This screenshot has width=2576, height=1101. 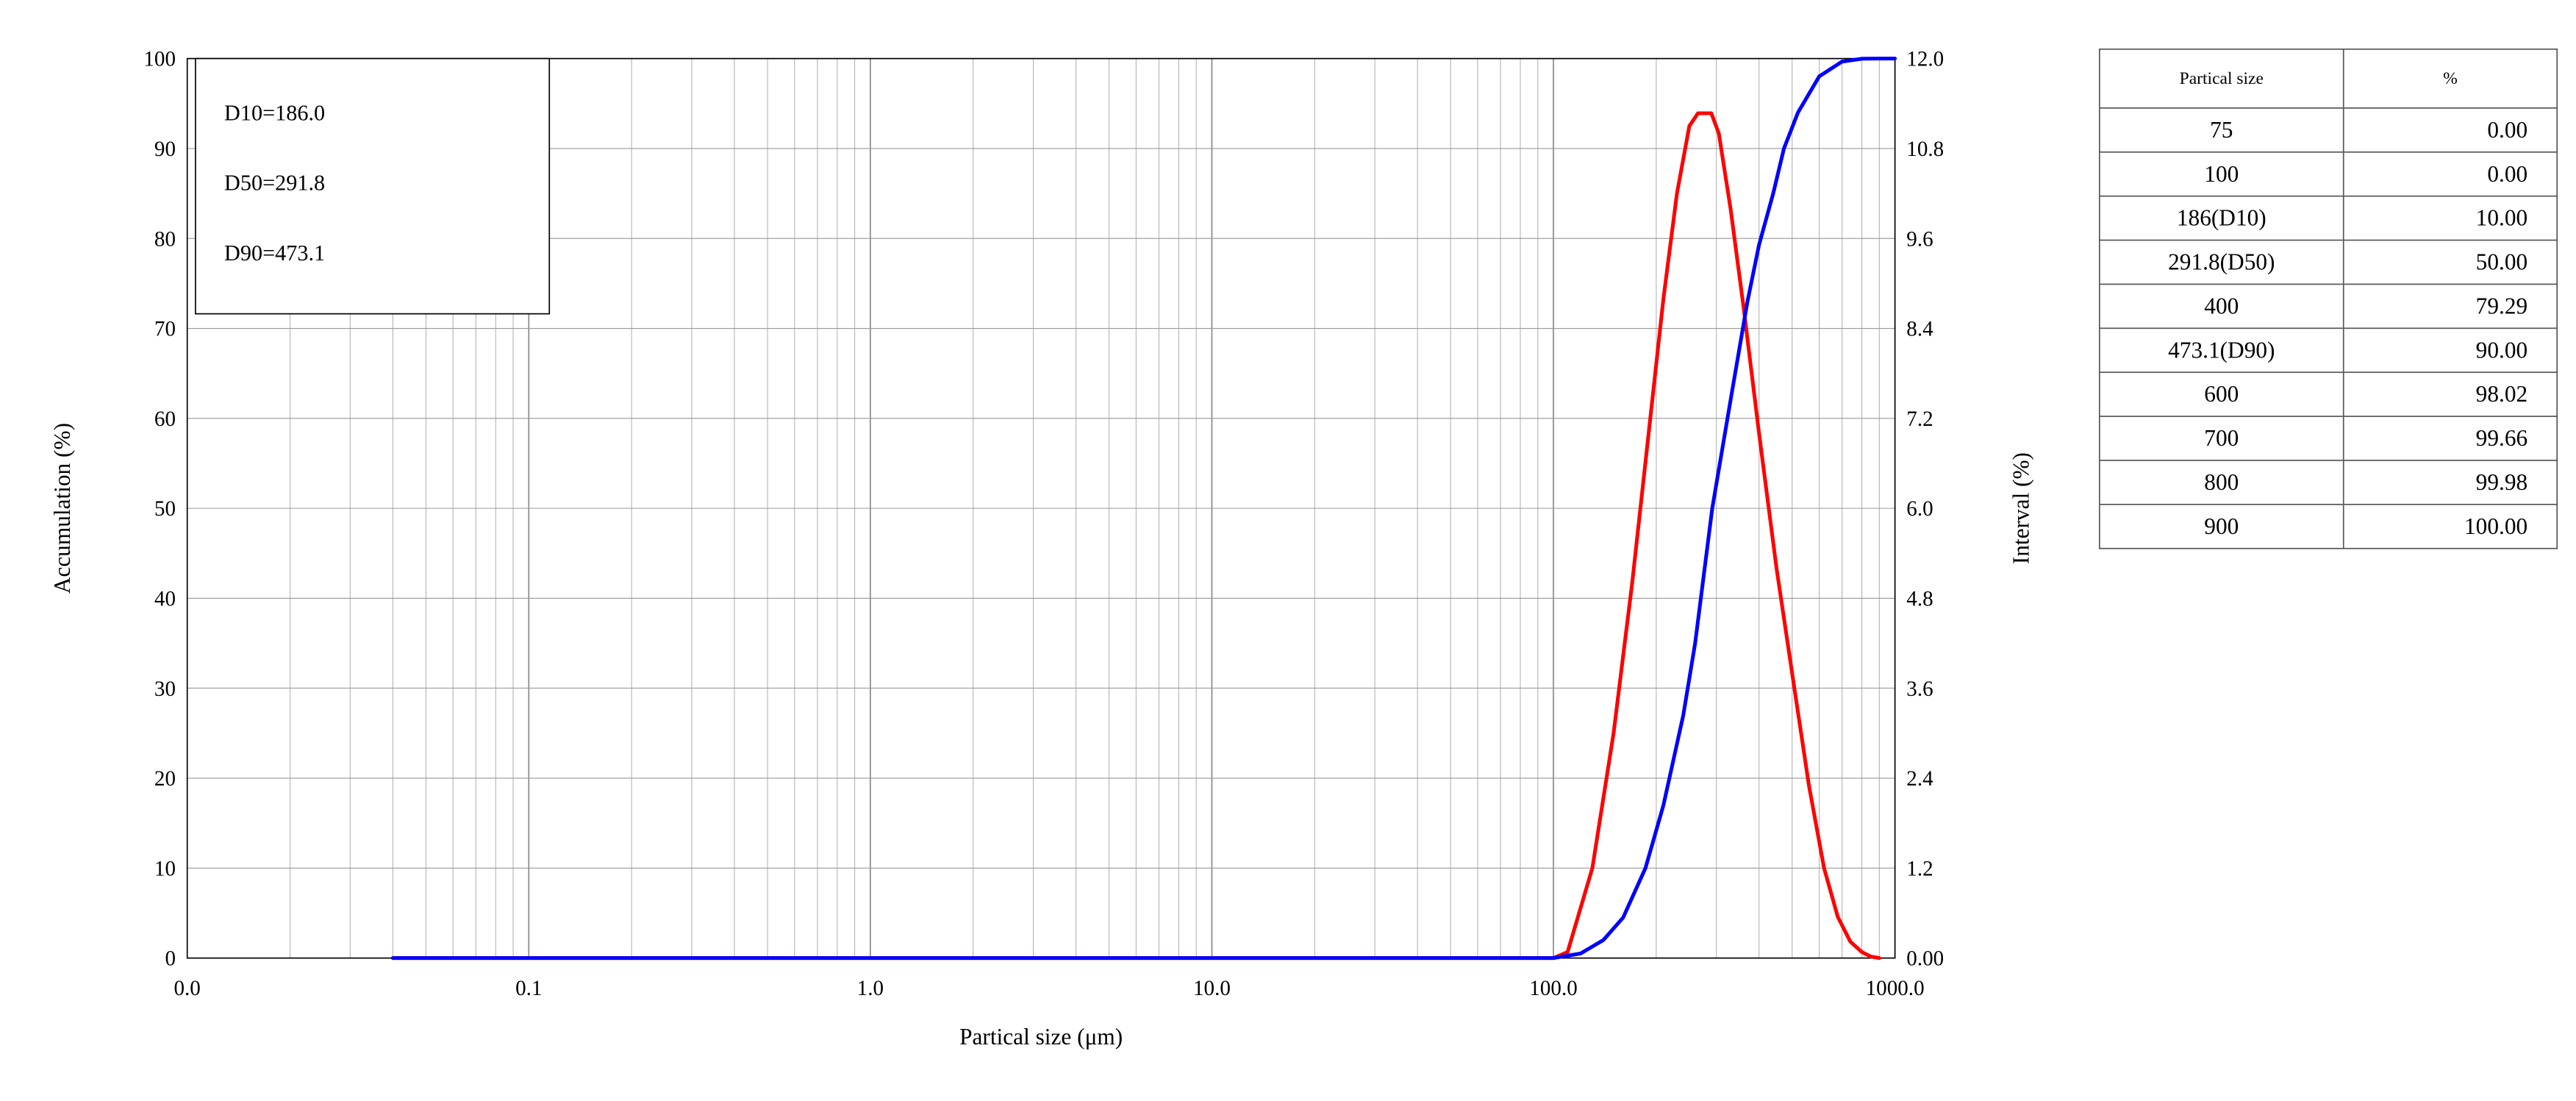 I want to click on percent-cell: 98.02, so click(x=2450, y=394).